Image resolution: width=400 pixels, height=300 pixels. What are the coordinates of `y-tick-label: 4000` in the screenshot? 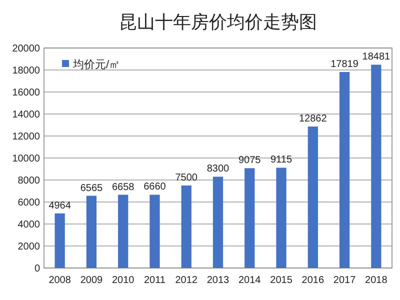 It's located at (29, 225).